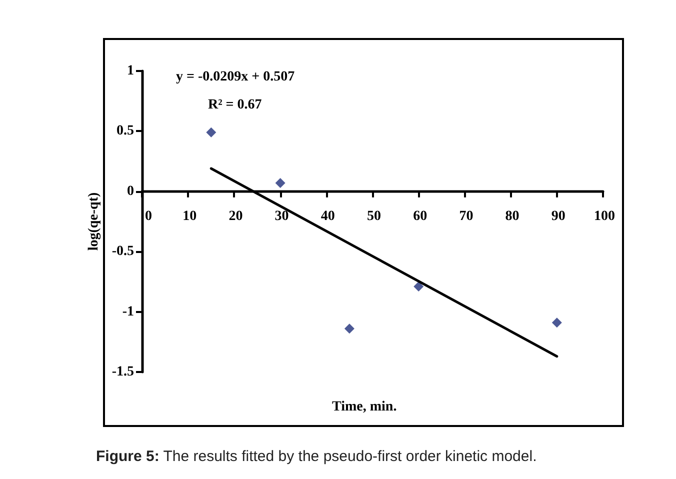 This screenshot has height=479, width=676. Describe the element at coordinates (128, 312) in the screenshot. I see `y-tick-label: -1` at that location.